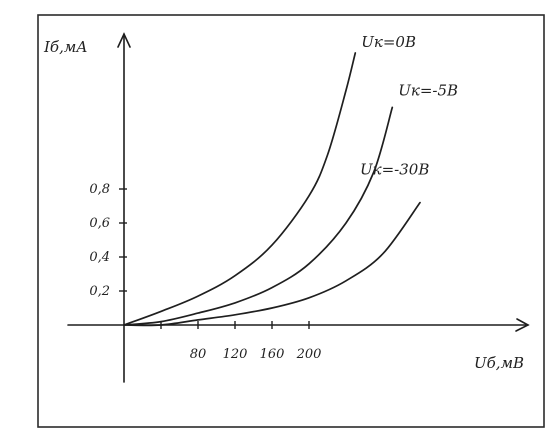  Describe the element at coordinates (99, 189) in the screenshot. I see `y-tick-label: 0,8` at that location.